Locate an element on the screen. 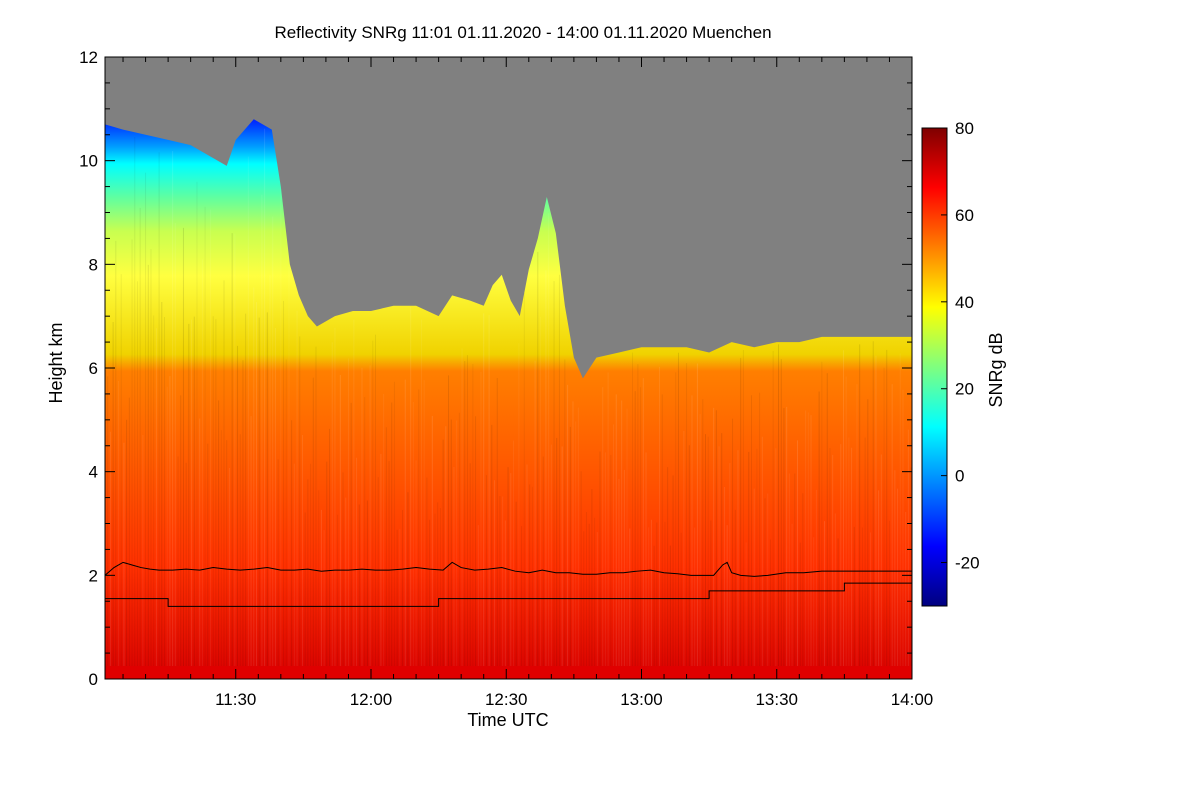 The image size is (1200, 800). colorbar-gradient is located at coordinates (934, 367).